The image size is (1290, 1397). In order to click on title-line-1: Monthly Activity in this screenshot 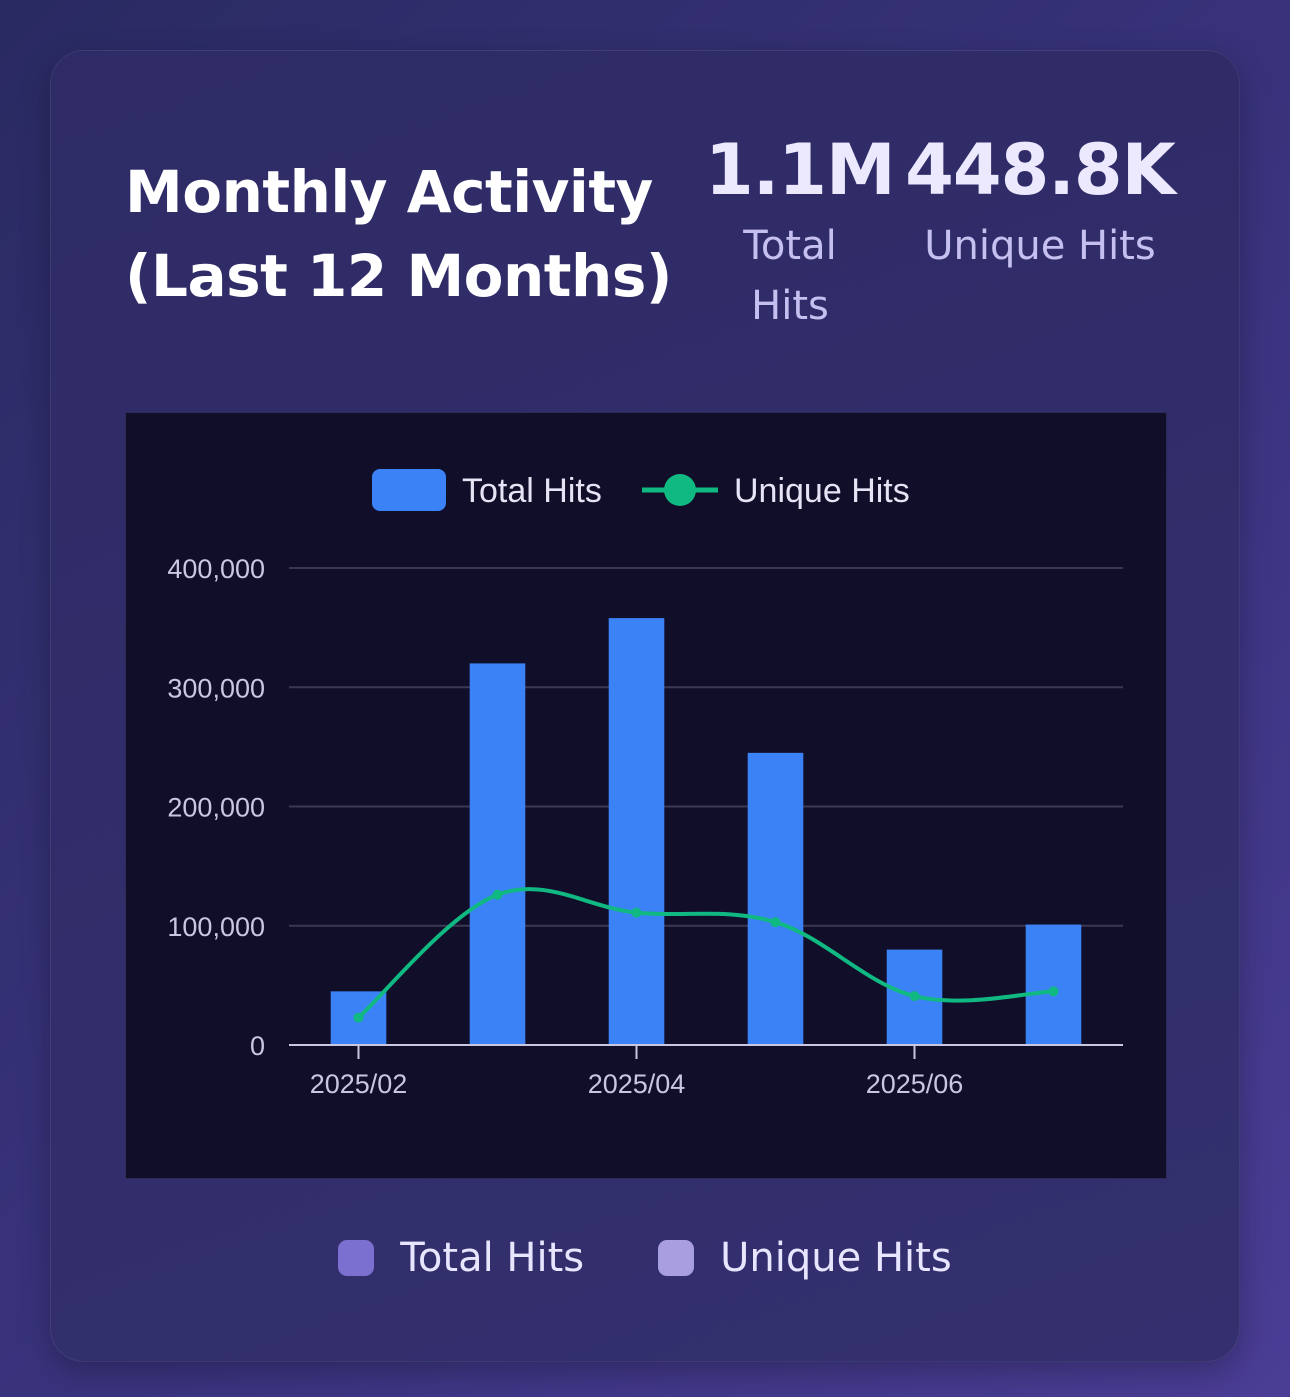, I will do `click(389, 192)`.